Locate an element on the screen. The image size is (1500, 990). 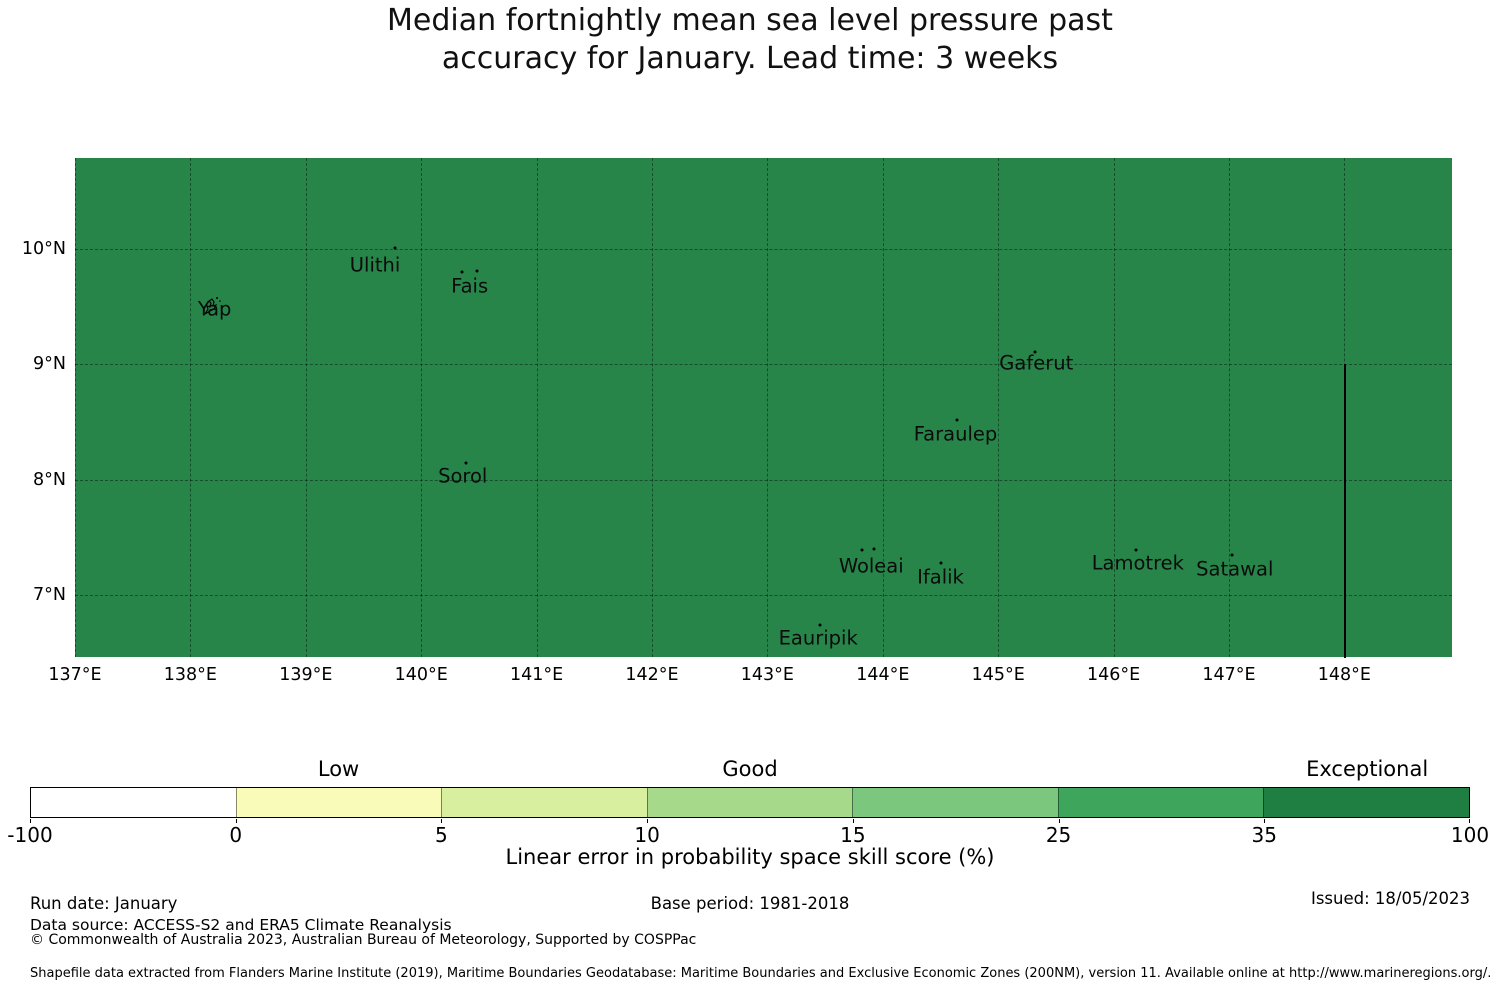
x-axis-tick-label: 147°E is located at coordinates (1229, 675).